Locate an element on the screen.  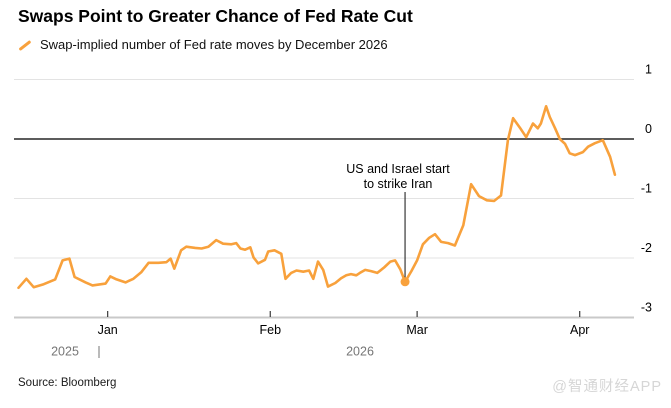
x-axis-month-label: Feb is located at coordinates (270, 330).